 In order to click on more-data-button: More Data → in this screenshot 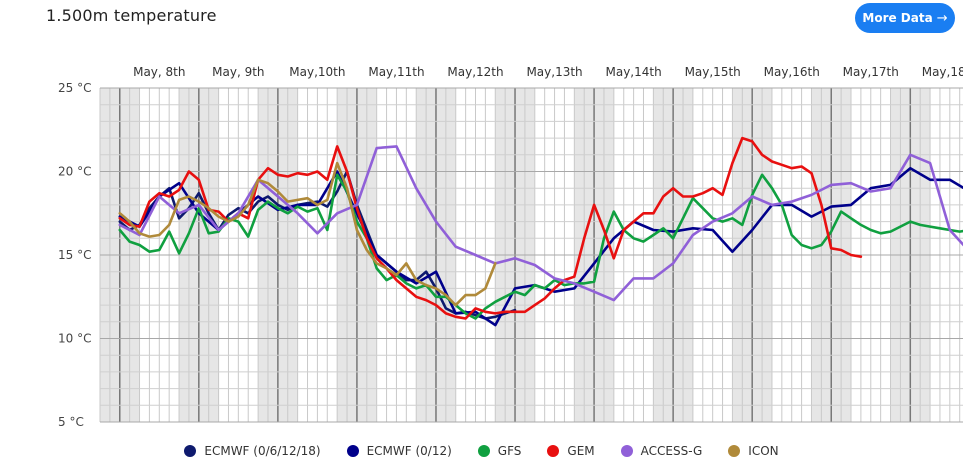, I will do `click(905, 18)`.